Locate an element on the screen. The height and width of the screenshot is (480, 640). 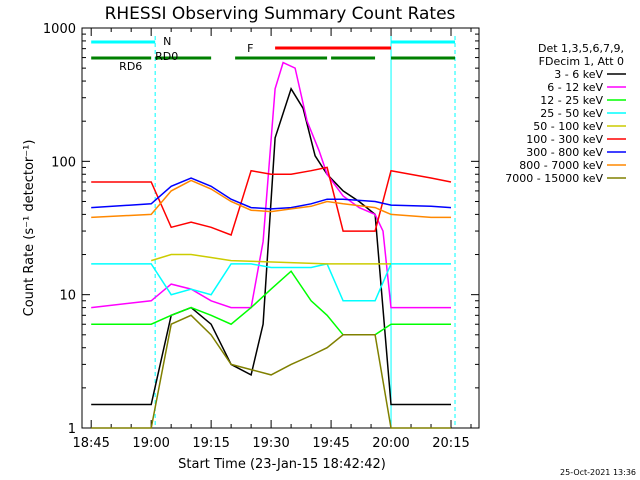
y-tick-label: 10 is located at coordinates (67, 296).